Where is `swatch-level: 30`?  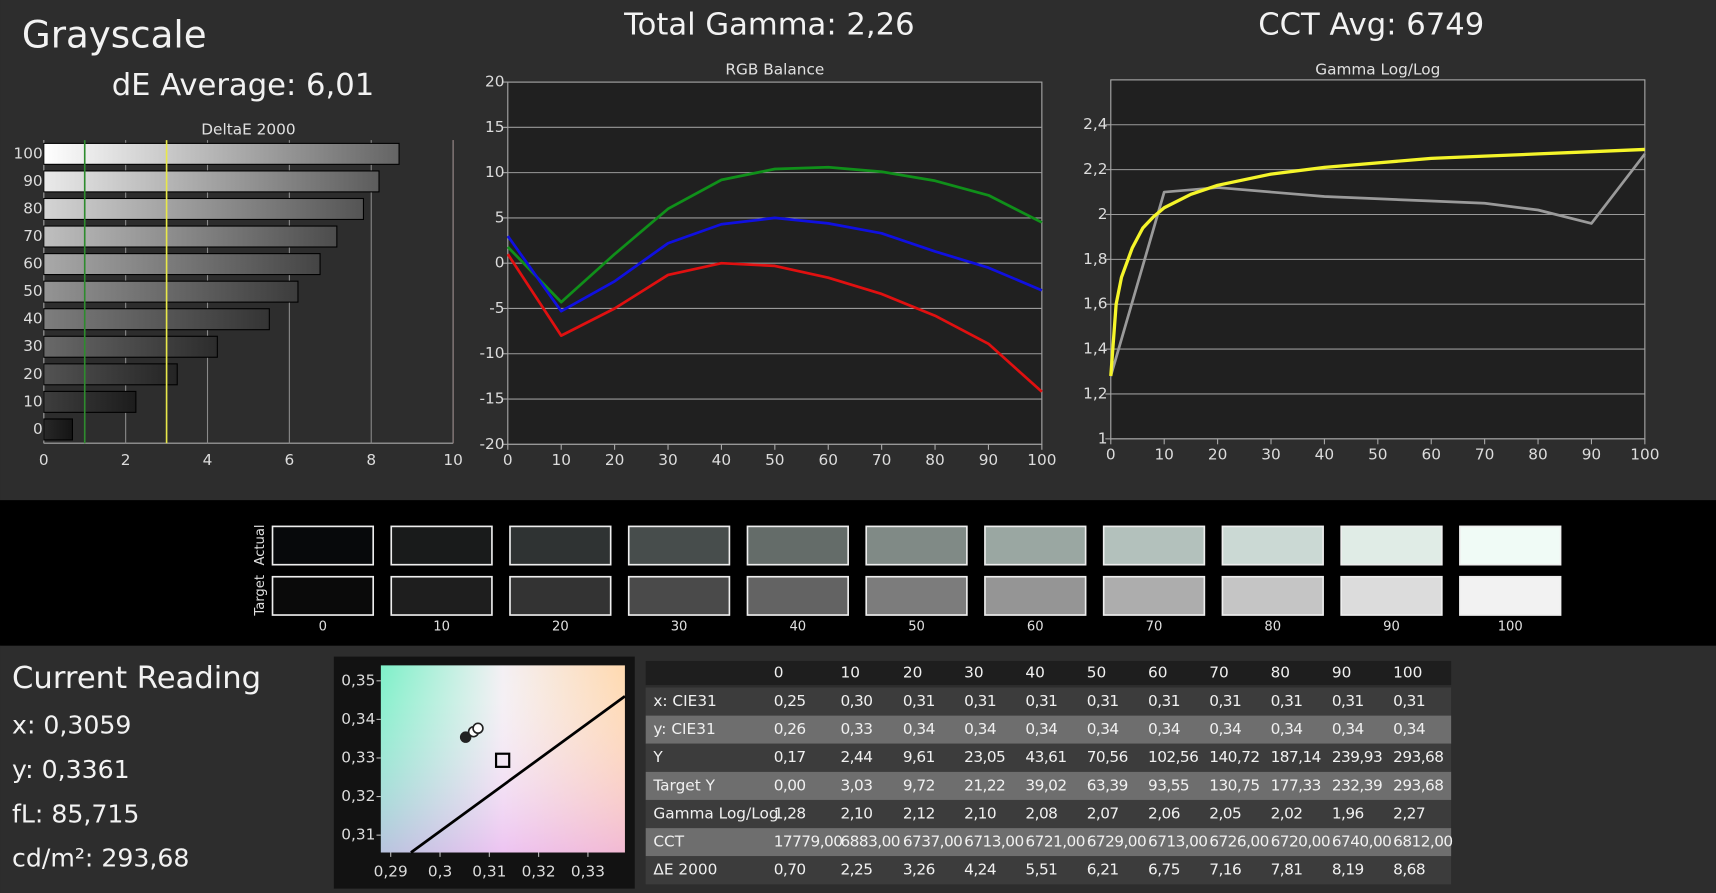 swatch-level: 30 is located at coordinates (679, 627).